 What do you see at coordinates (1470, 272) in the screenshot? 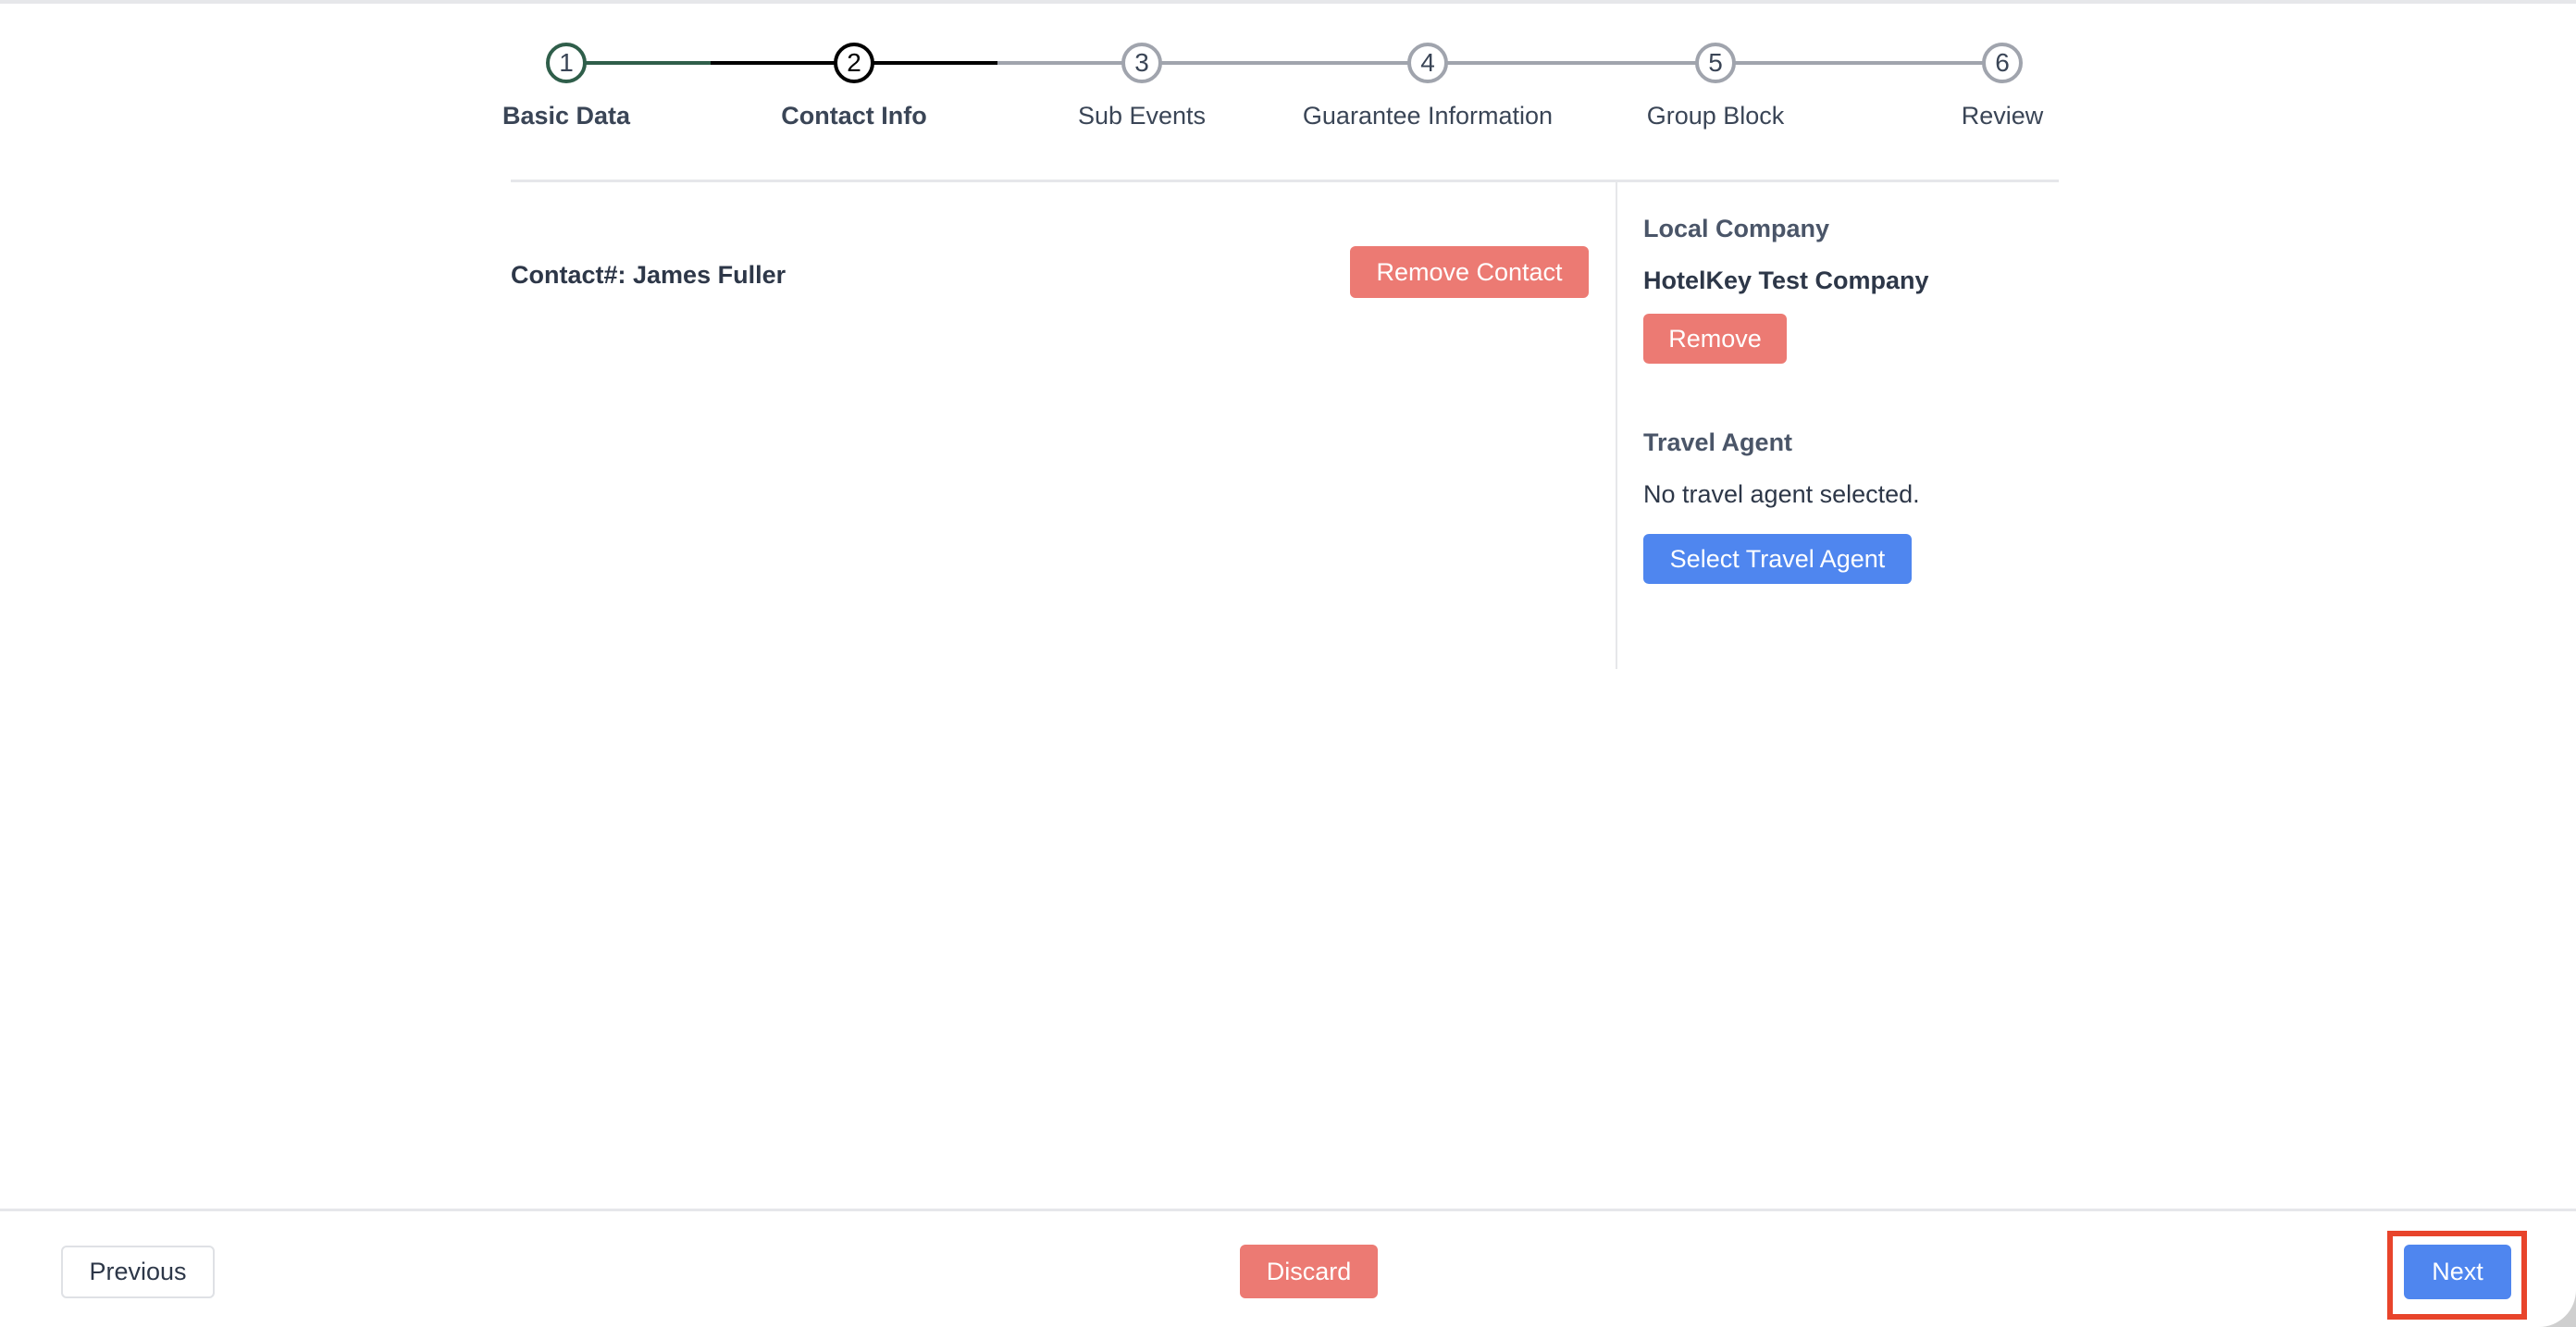
I see `remove-contact-button: Remove Contact` at bounding box center [1470, 272].